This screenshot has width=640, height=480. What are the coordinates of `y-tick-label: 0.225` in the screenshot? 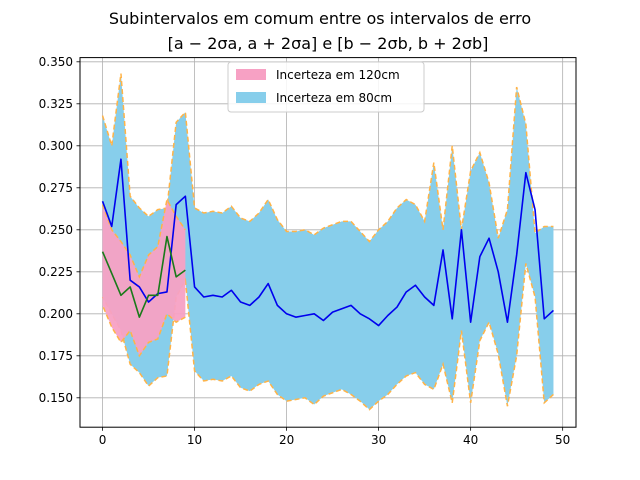 It's located at (56, 272).